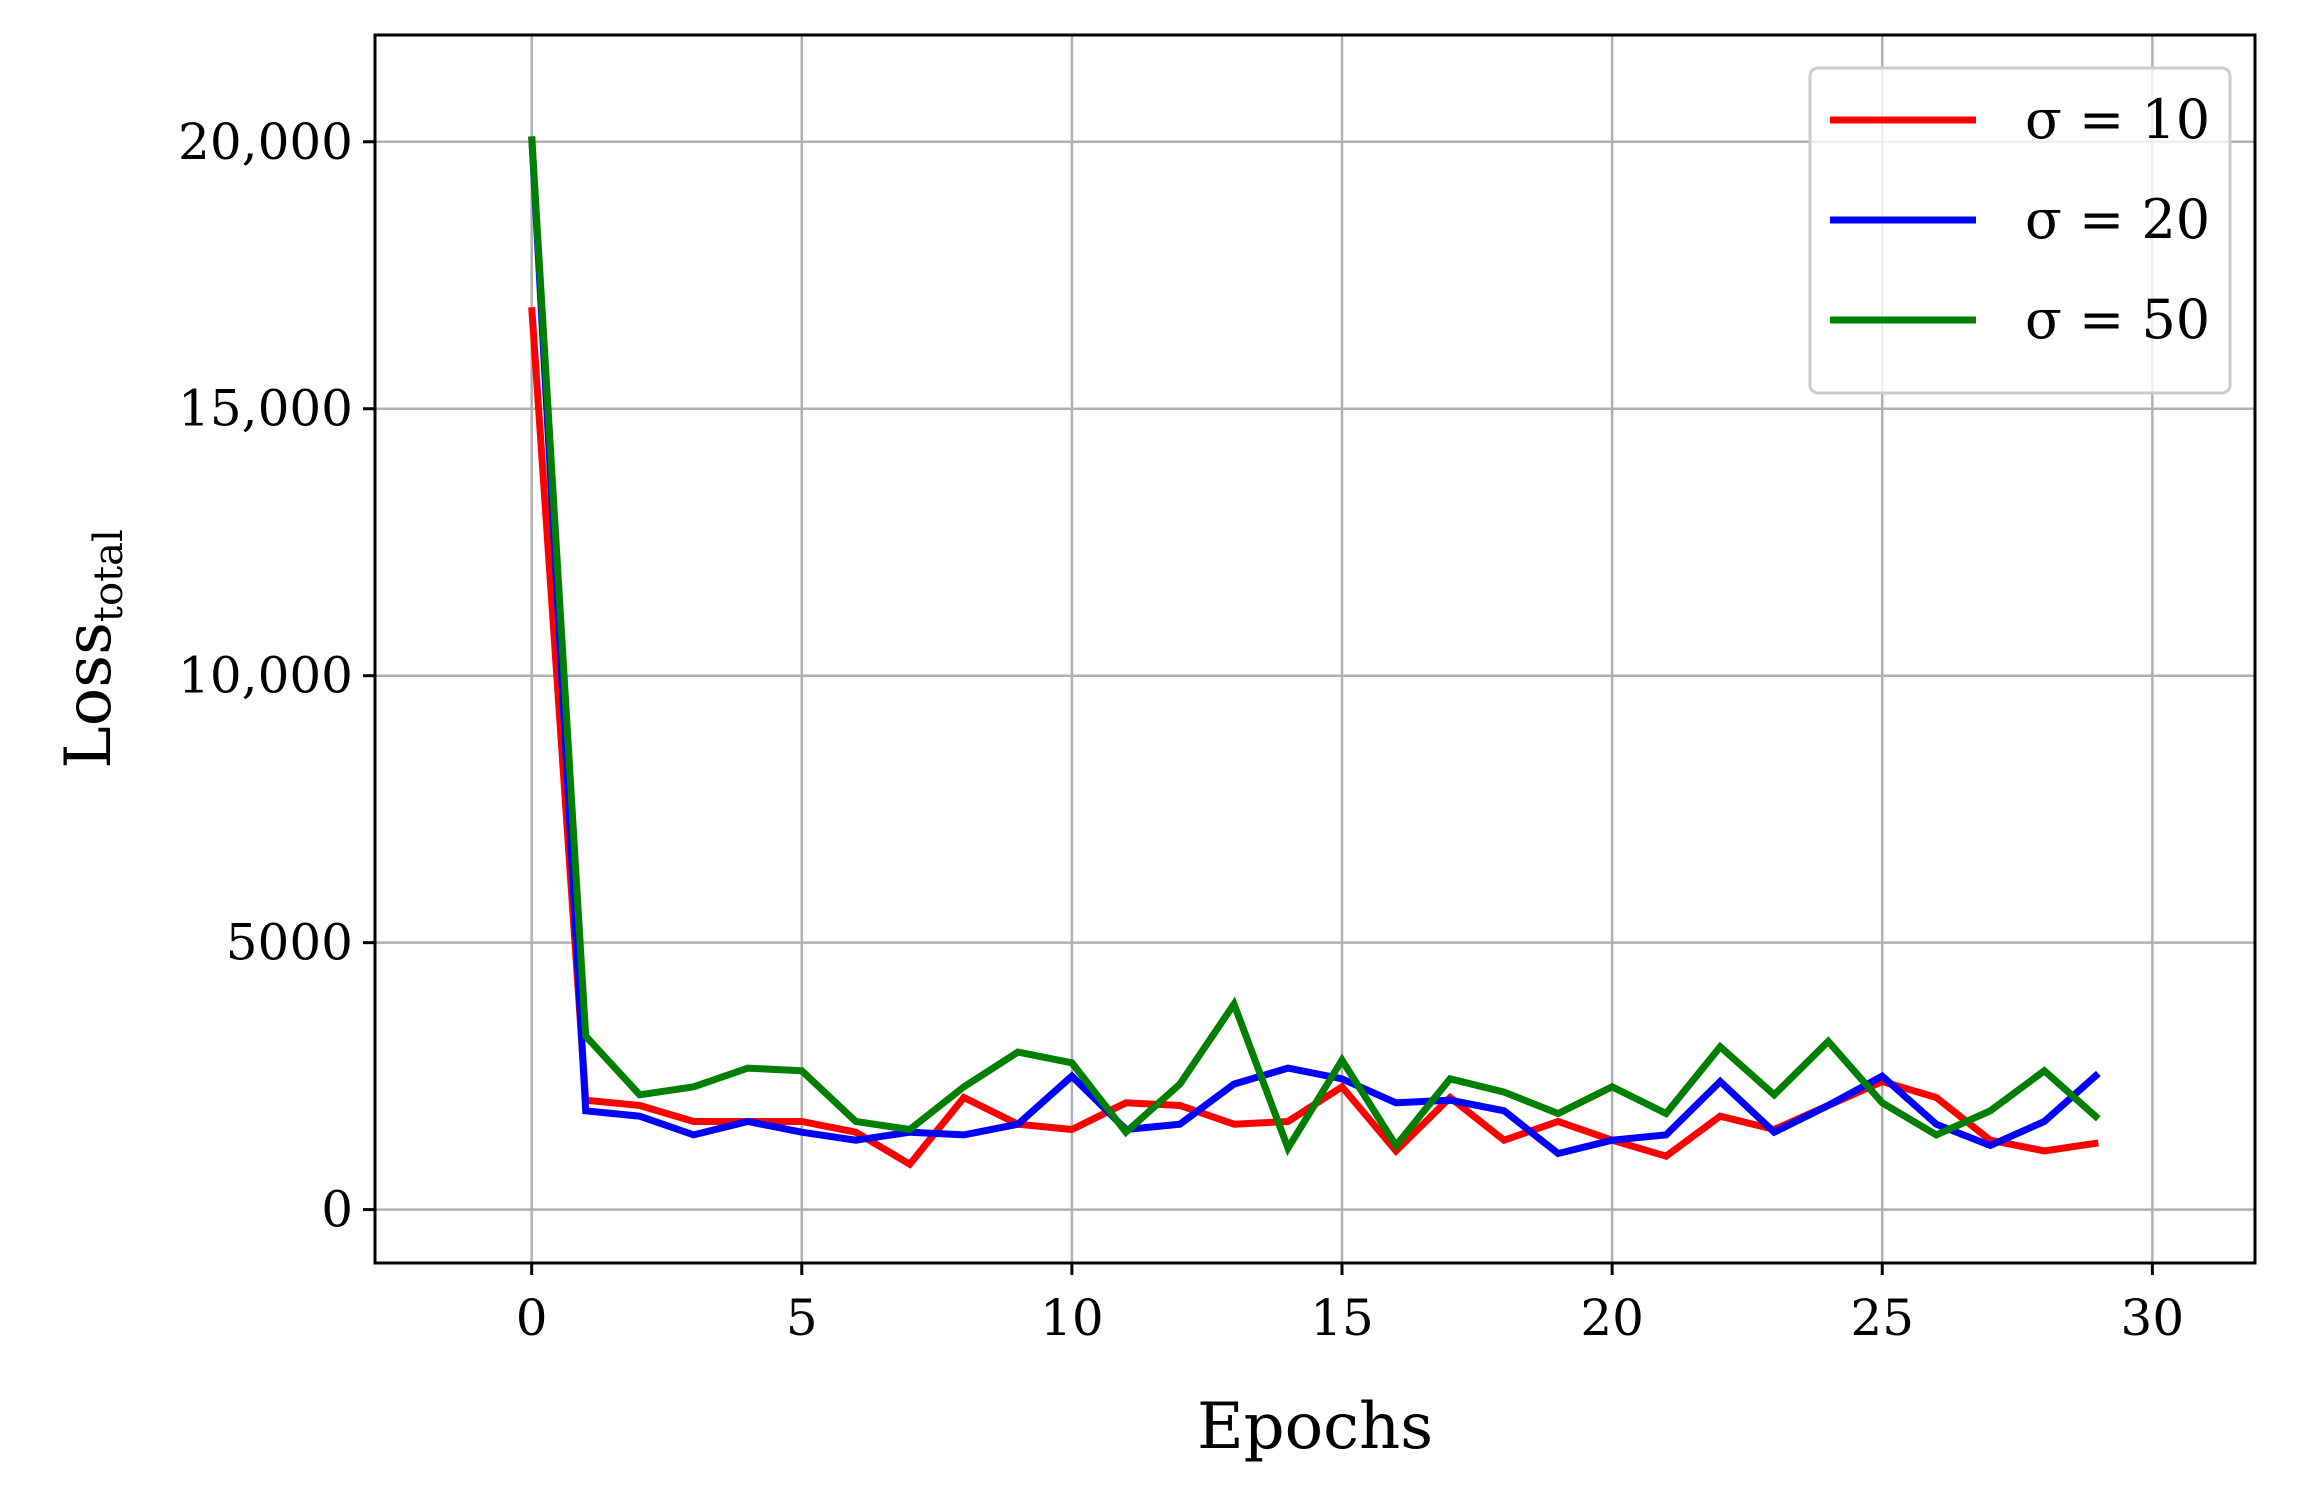  Describe the element at coordinates (89, 695) in the screenshot. I see `y-axis-title-main: Loss` at that location.